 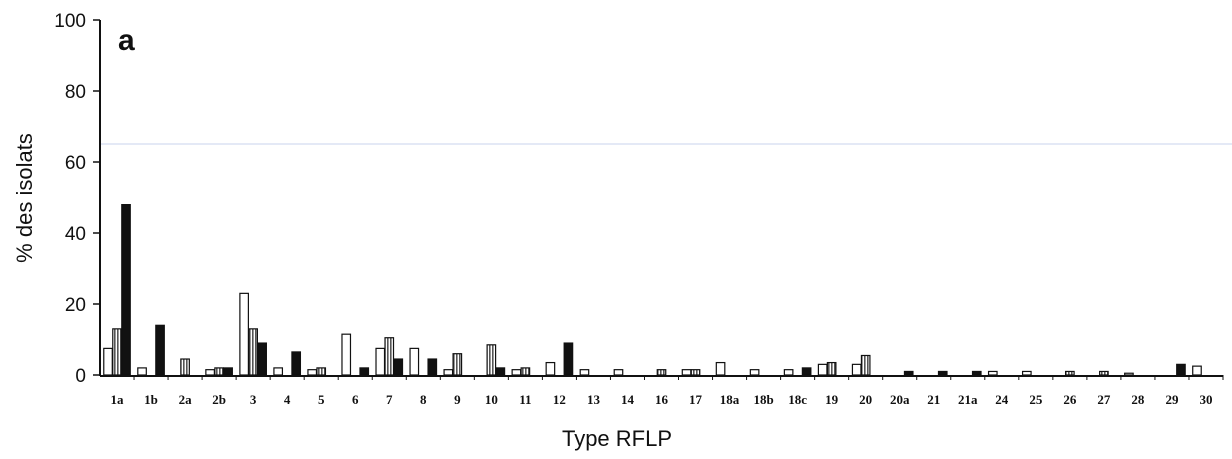 I want to click on x-tick-label: 27, so click(x=1104, y=399).